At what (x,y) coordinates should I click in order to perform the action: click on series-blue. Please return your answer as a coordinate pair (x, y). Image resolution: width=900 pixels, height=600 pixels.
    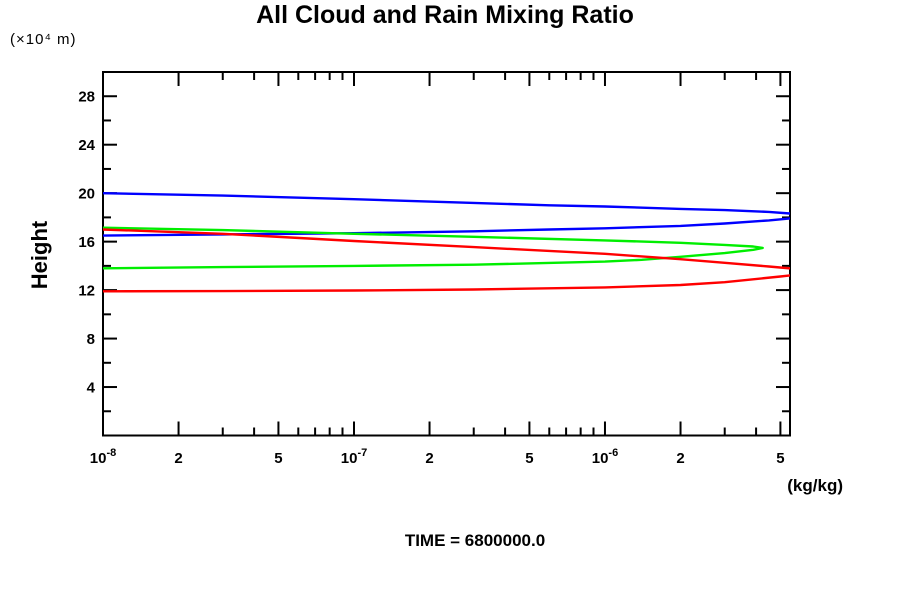
    Looking at the image, I should click on (446, 214).